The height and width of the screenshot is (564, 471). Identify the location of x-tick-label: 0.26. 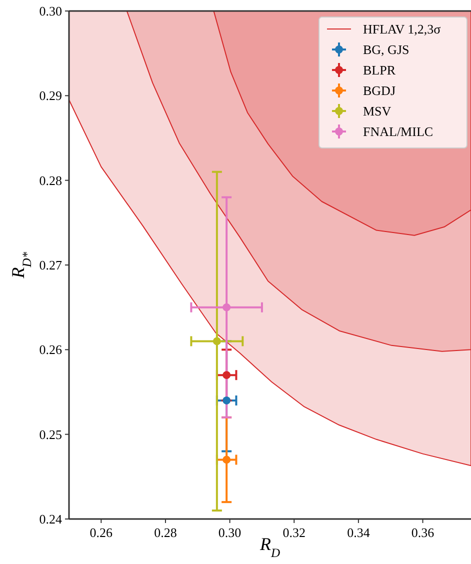
(102, 532).